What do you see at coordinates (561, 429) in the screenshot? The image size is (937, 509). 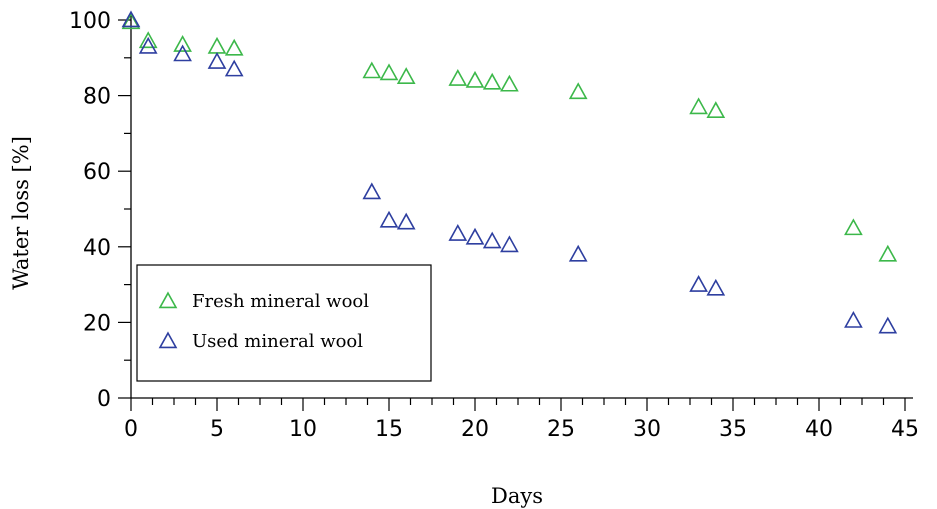 I see `x-tick-label: 25` at bounding box center [561, 429].